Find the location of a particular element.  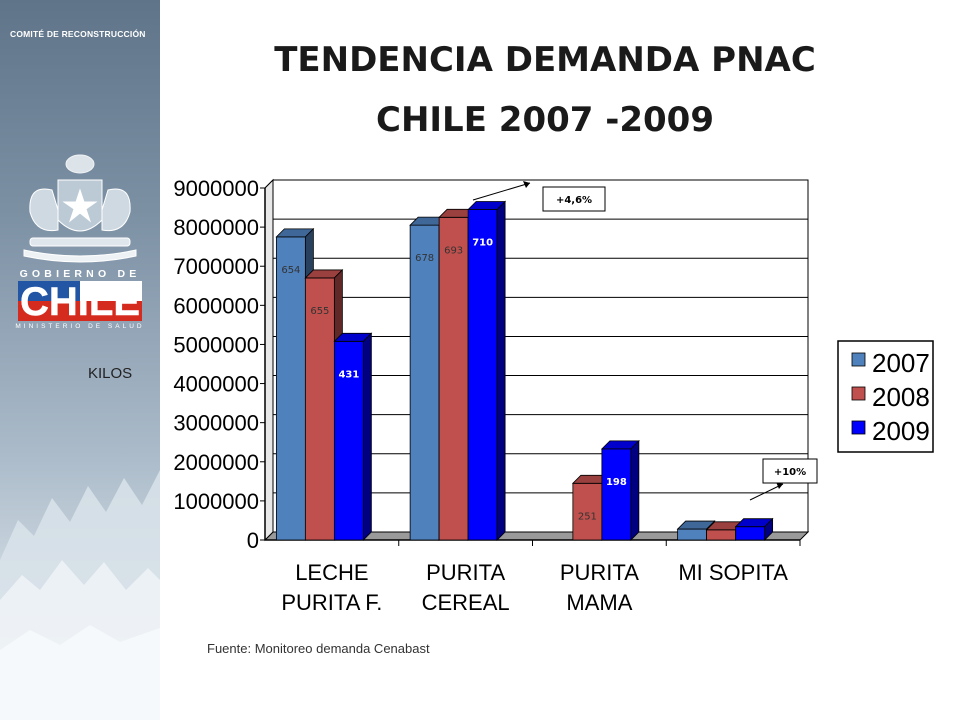

x-tick-label: PURITA F. is located at coordinates (331, 602).